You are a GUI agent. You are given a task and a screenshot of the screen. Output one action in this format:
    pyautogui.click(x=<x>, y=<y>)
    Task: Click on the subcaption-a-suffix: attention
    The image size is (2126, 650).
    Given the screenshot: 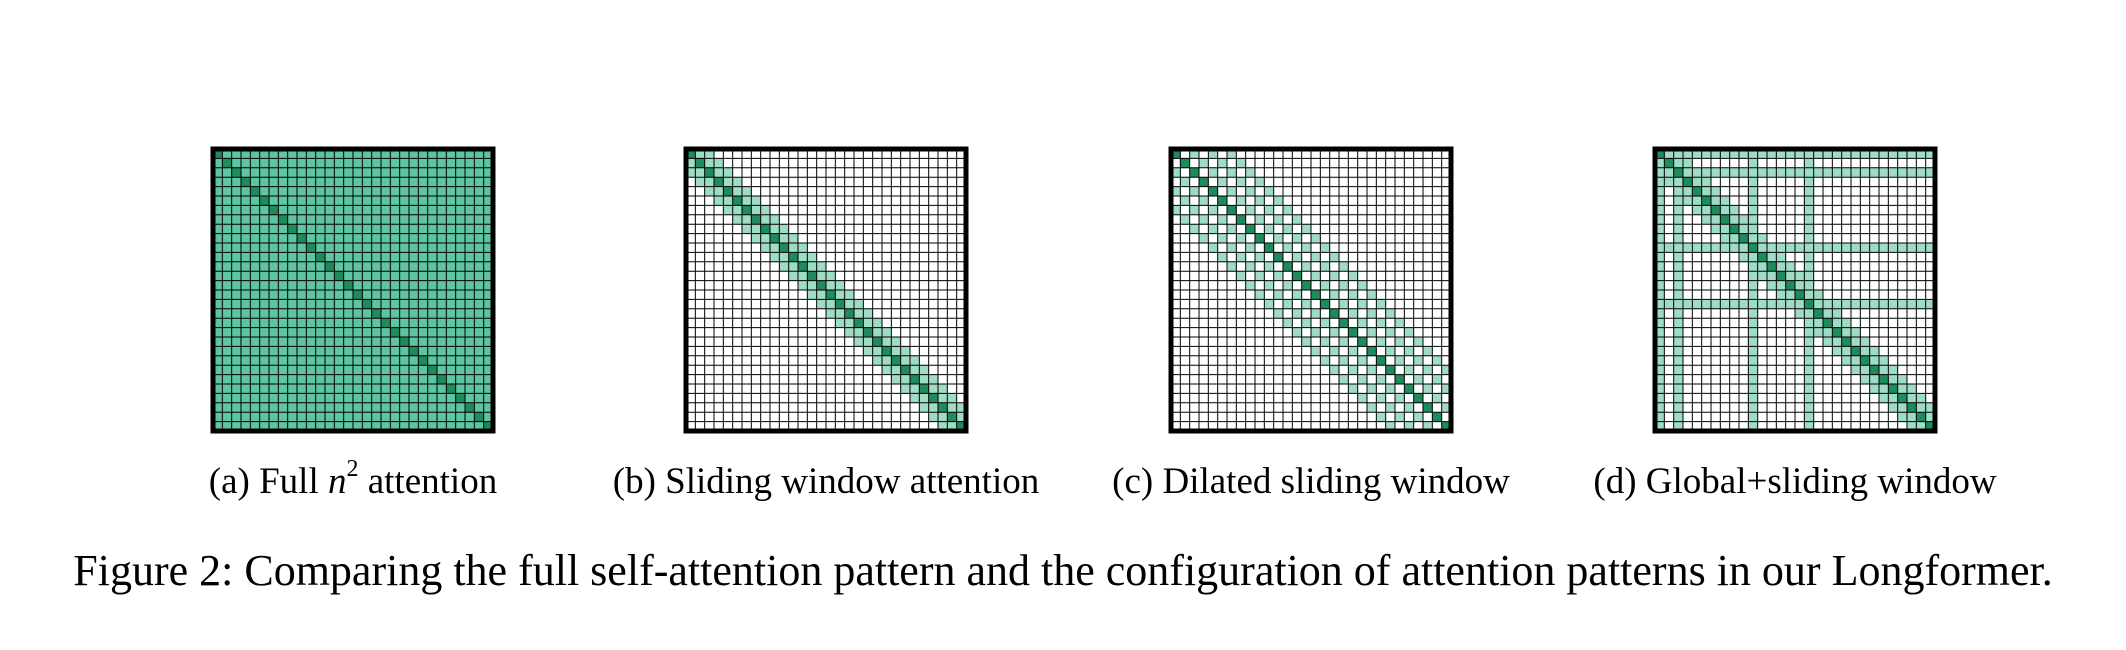 What is the action you would take?
    pyautogui.click(x=428, y=481)
    